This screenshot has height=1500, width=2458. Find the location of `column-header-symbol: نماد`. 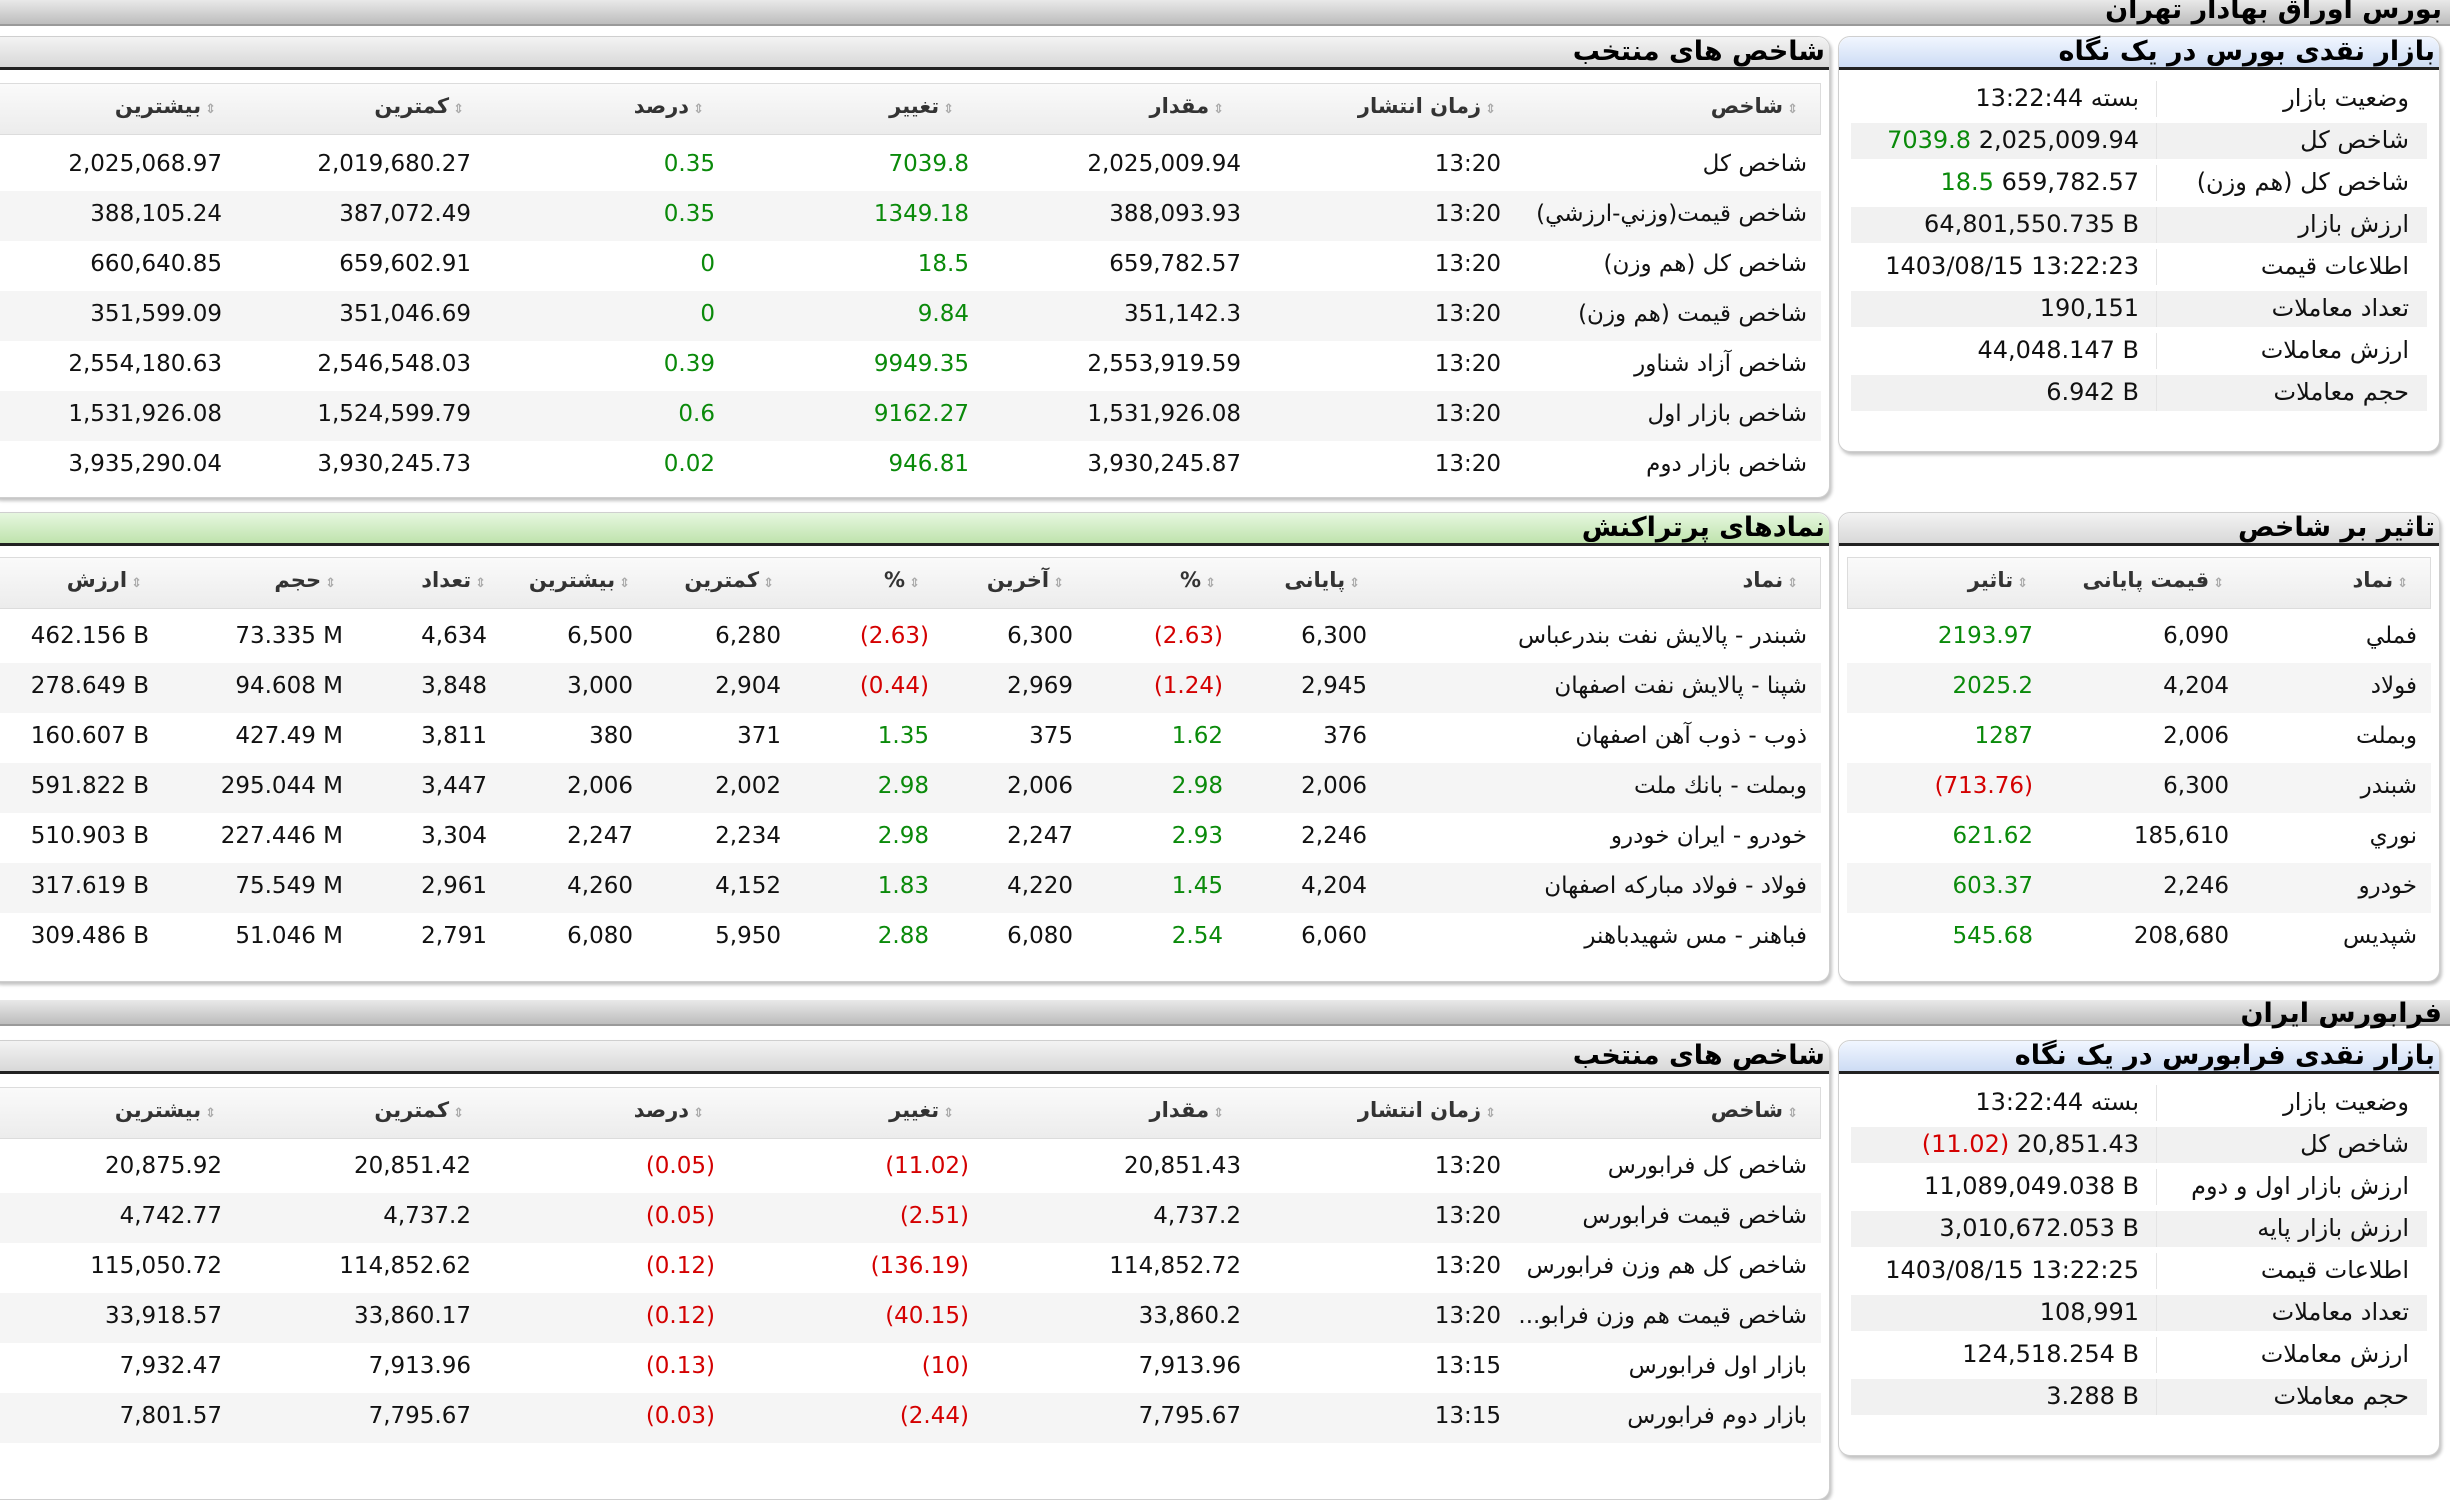

column-header-symbol: نماد is located at coordinates (2380, 580).